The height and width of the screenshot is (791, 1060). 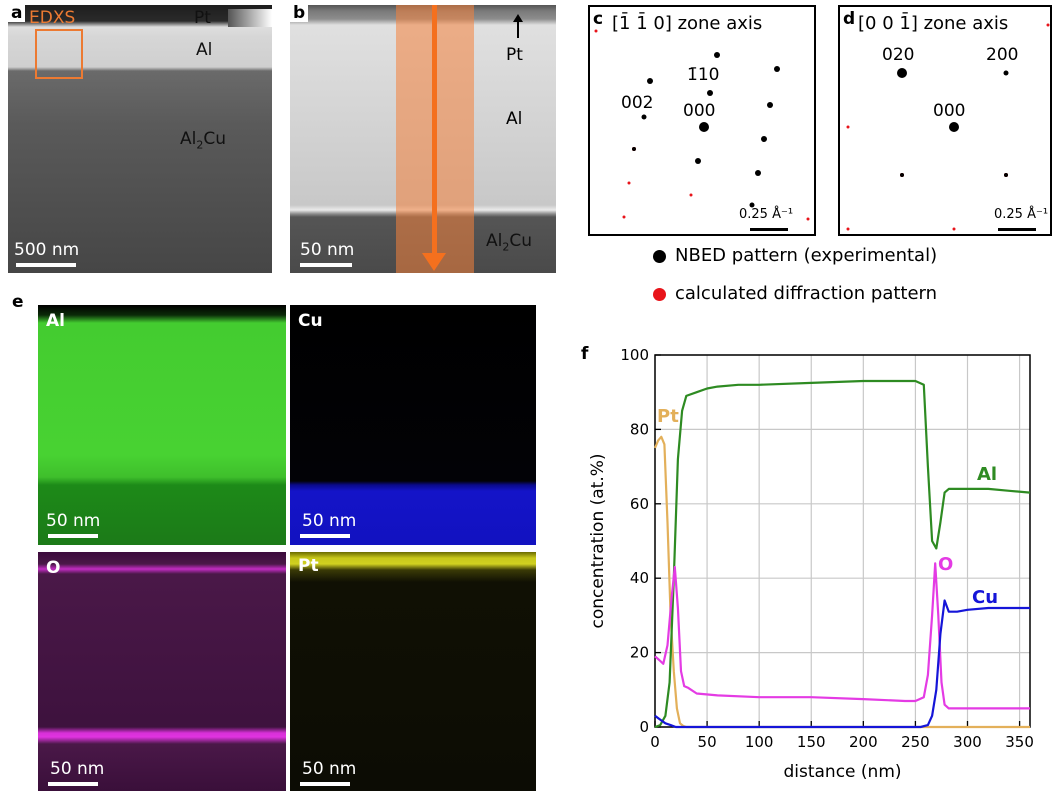 What do you see at coordinates (898, 55) in the screenshot?
I see `spot-label-d1: 020` at bounding box center [898, 55].